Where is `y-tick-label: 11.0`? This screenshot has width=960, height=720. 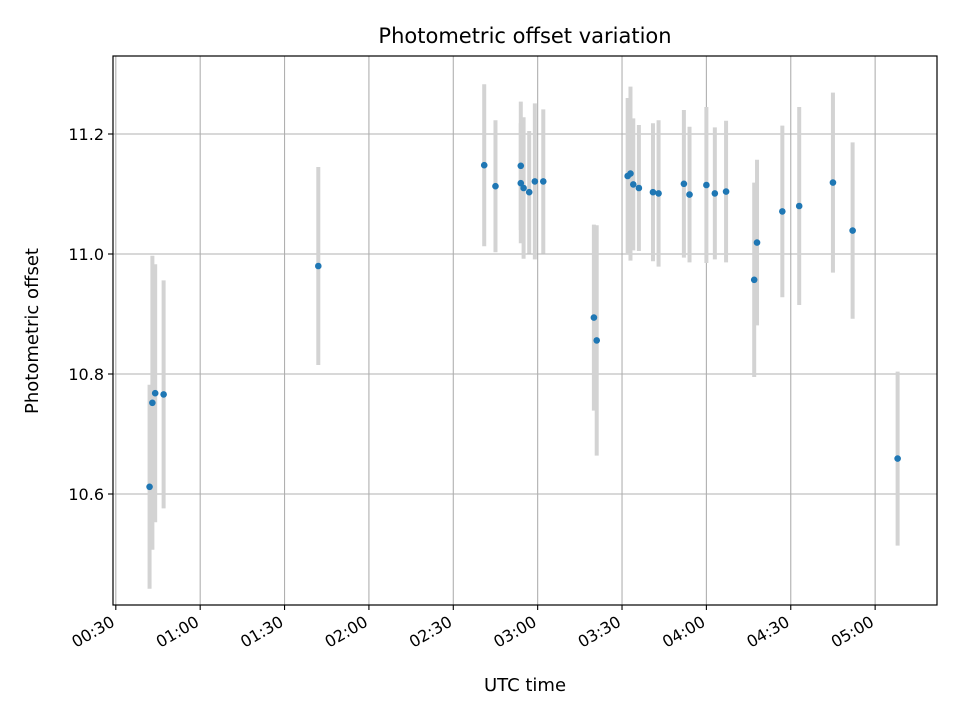
y-tick-label: 11.0 is located at coordinates (86, 254).